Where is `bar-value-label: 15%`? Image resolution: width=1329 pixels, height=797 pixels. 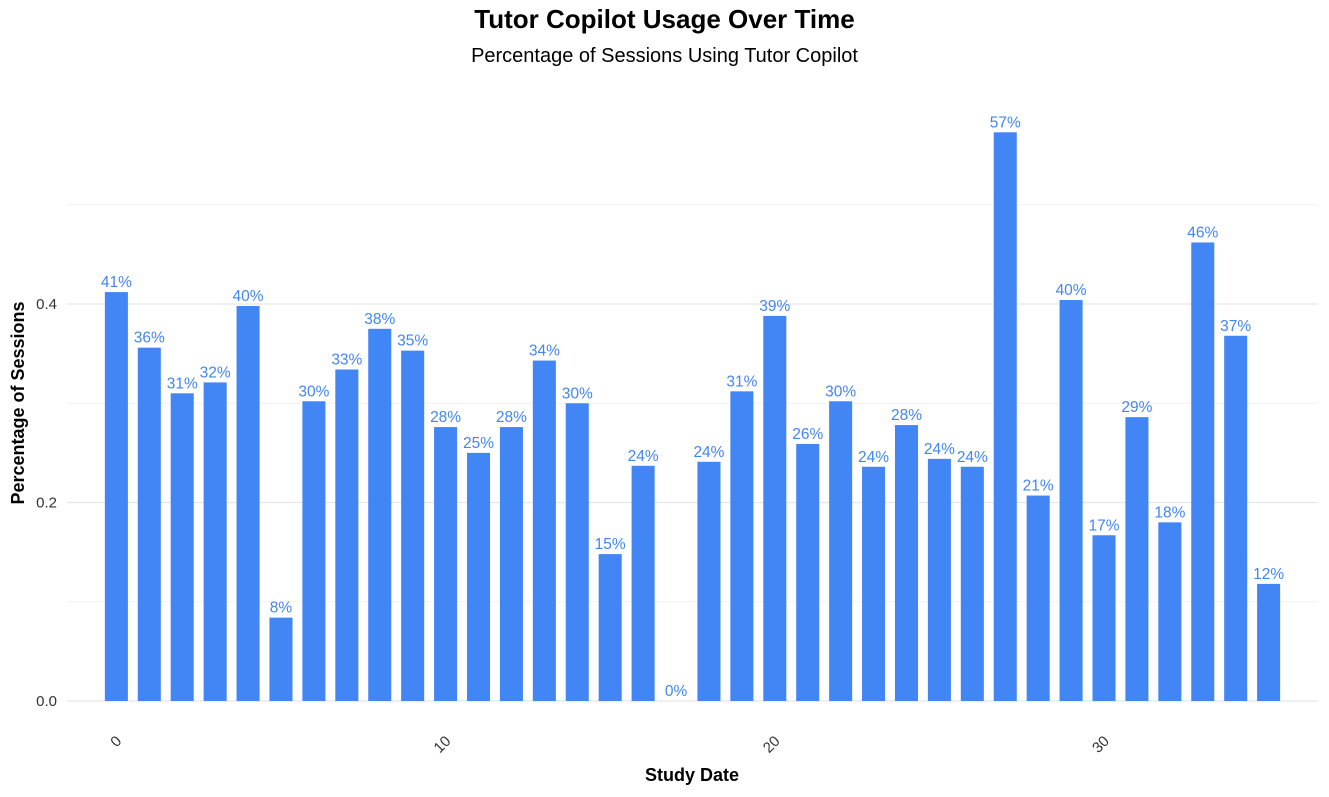 bar-value-label: 15% is located at coordinates (610, 544).